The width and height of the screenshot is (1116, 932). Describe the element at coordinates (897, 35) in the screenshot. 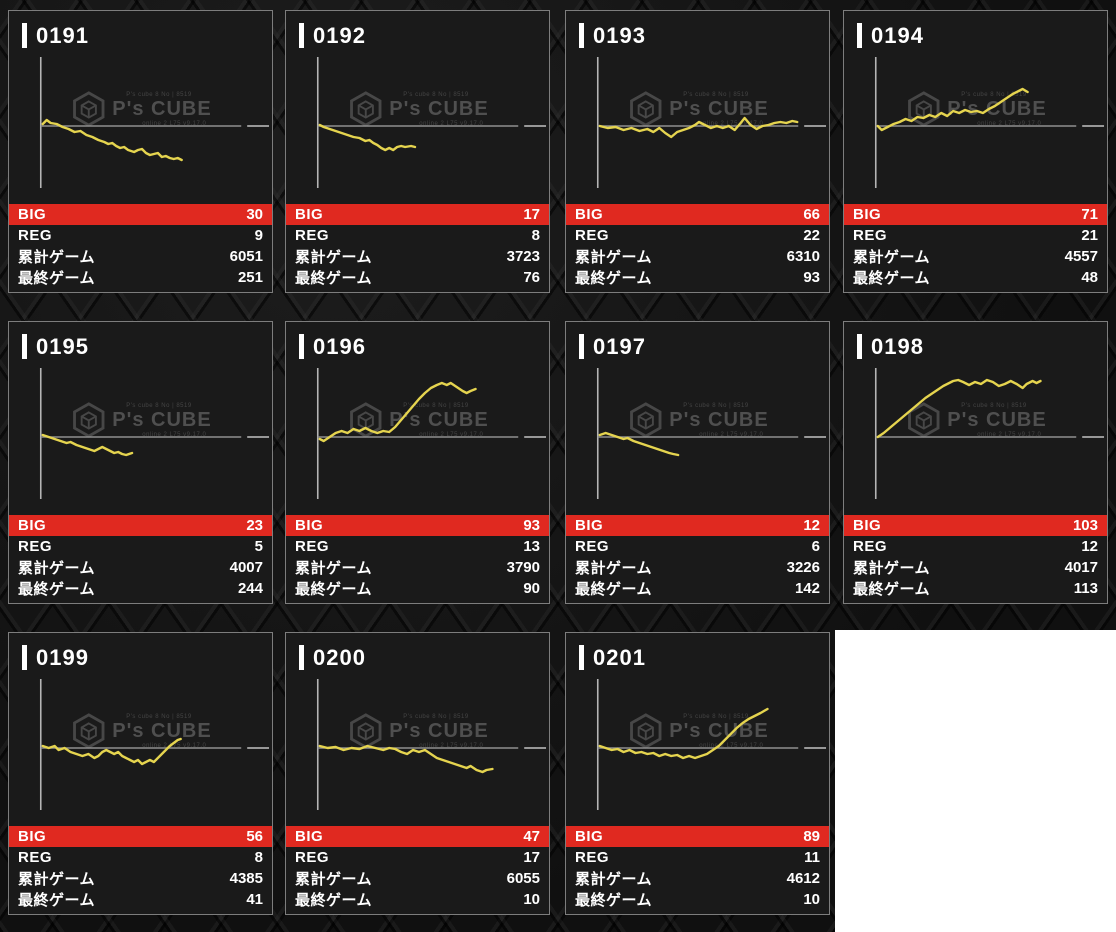

I see `machine-number: 0194` at that location.